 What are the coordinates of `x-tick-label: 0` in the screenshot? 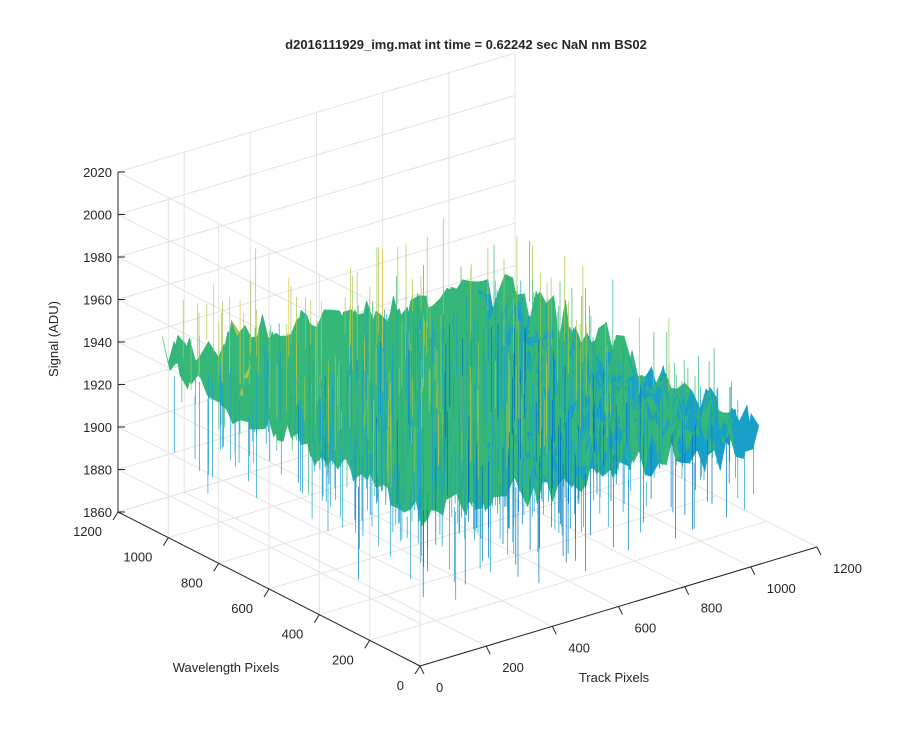 It's located at (439, 687).